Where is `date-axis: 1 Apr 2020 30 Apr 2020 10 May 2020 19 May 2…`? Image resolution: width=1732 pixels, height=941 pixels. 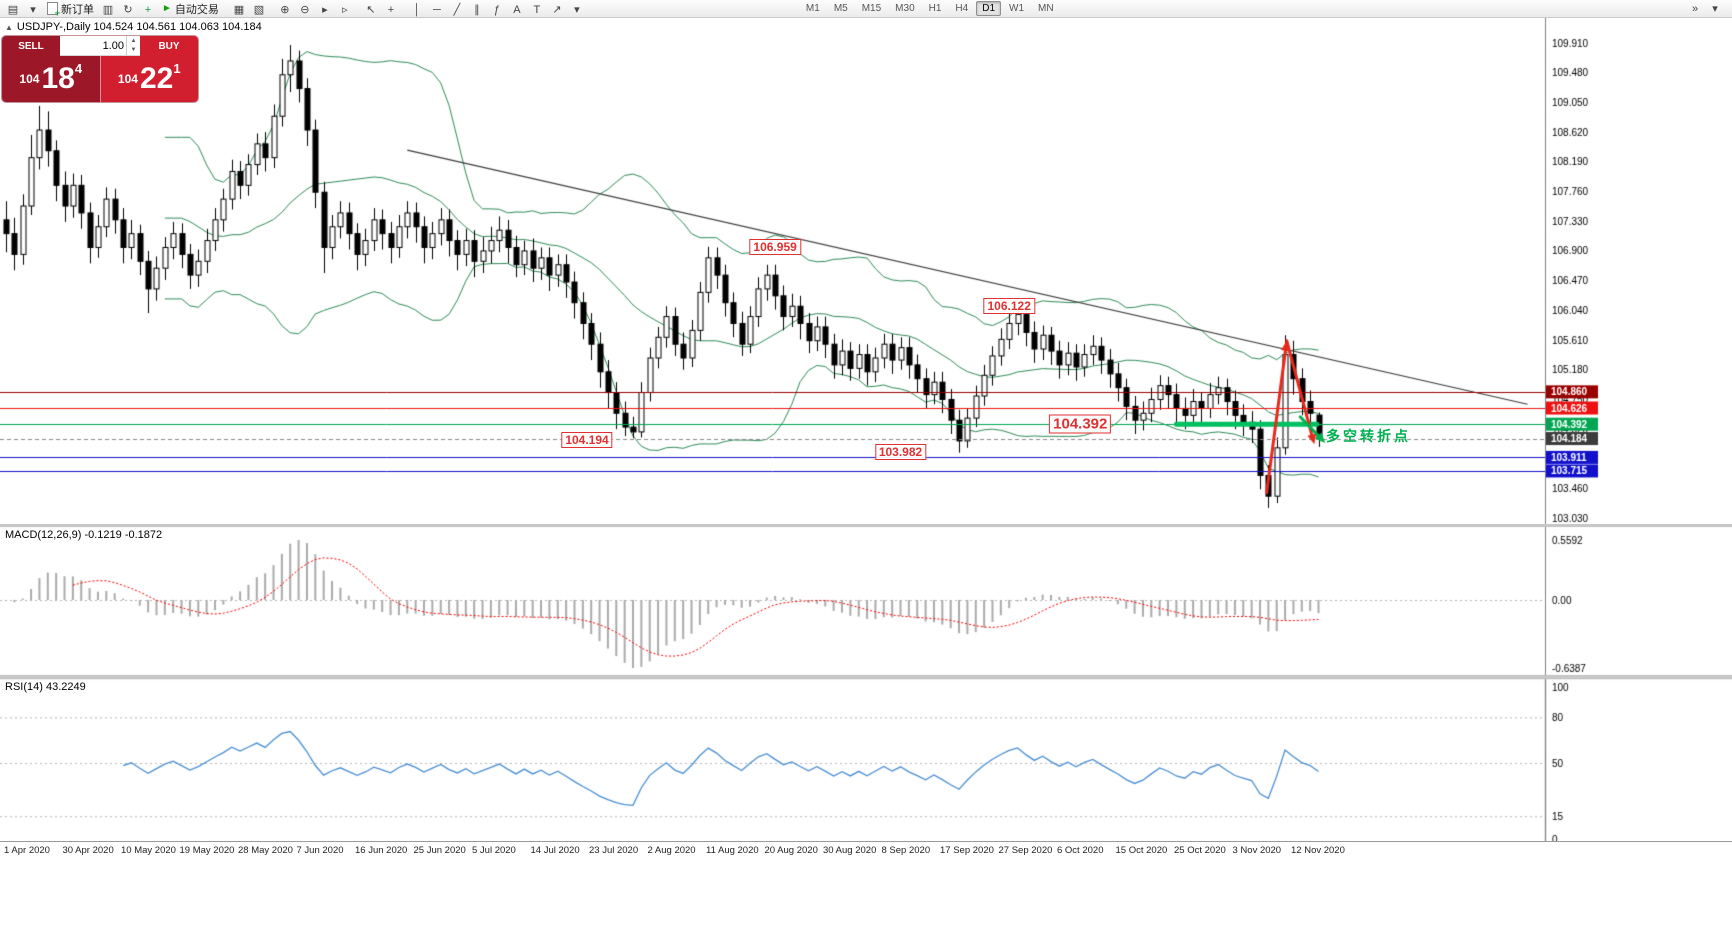
date-axis: 1 Apr 2020 30 Apr 2020 10 May 2020 19 May 2… is located at coordinates (866, 850).